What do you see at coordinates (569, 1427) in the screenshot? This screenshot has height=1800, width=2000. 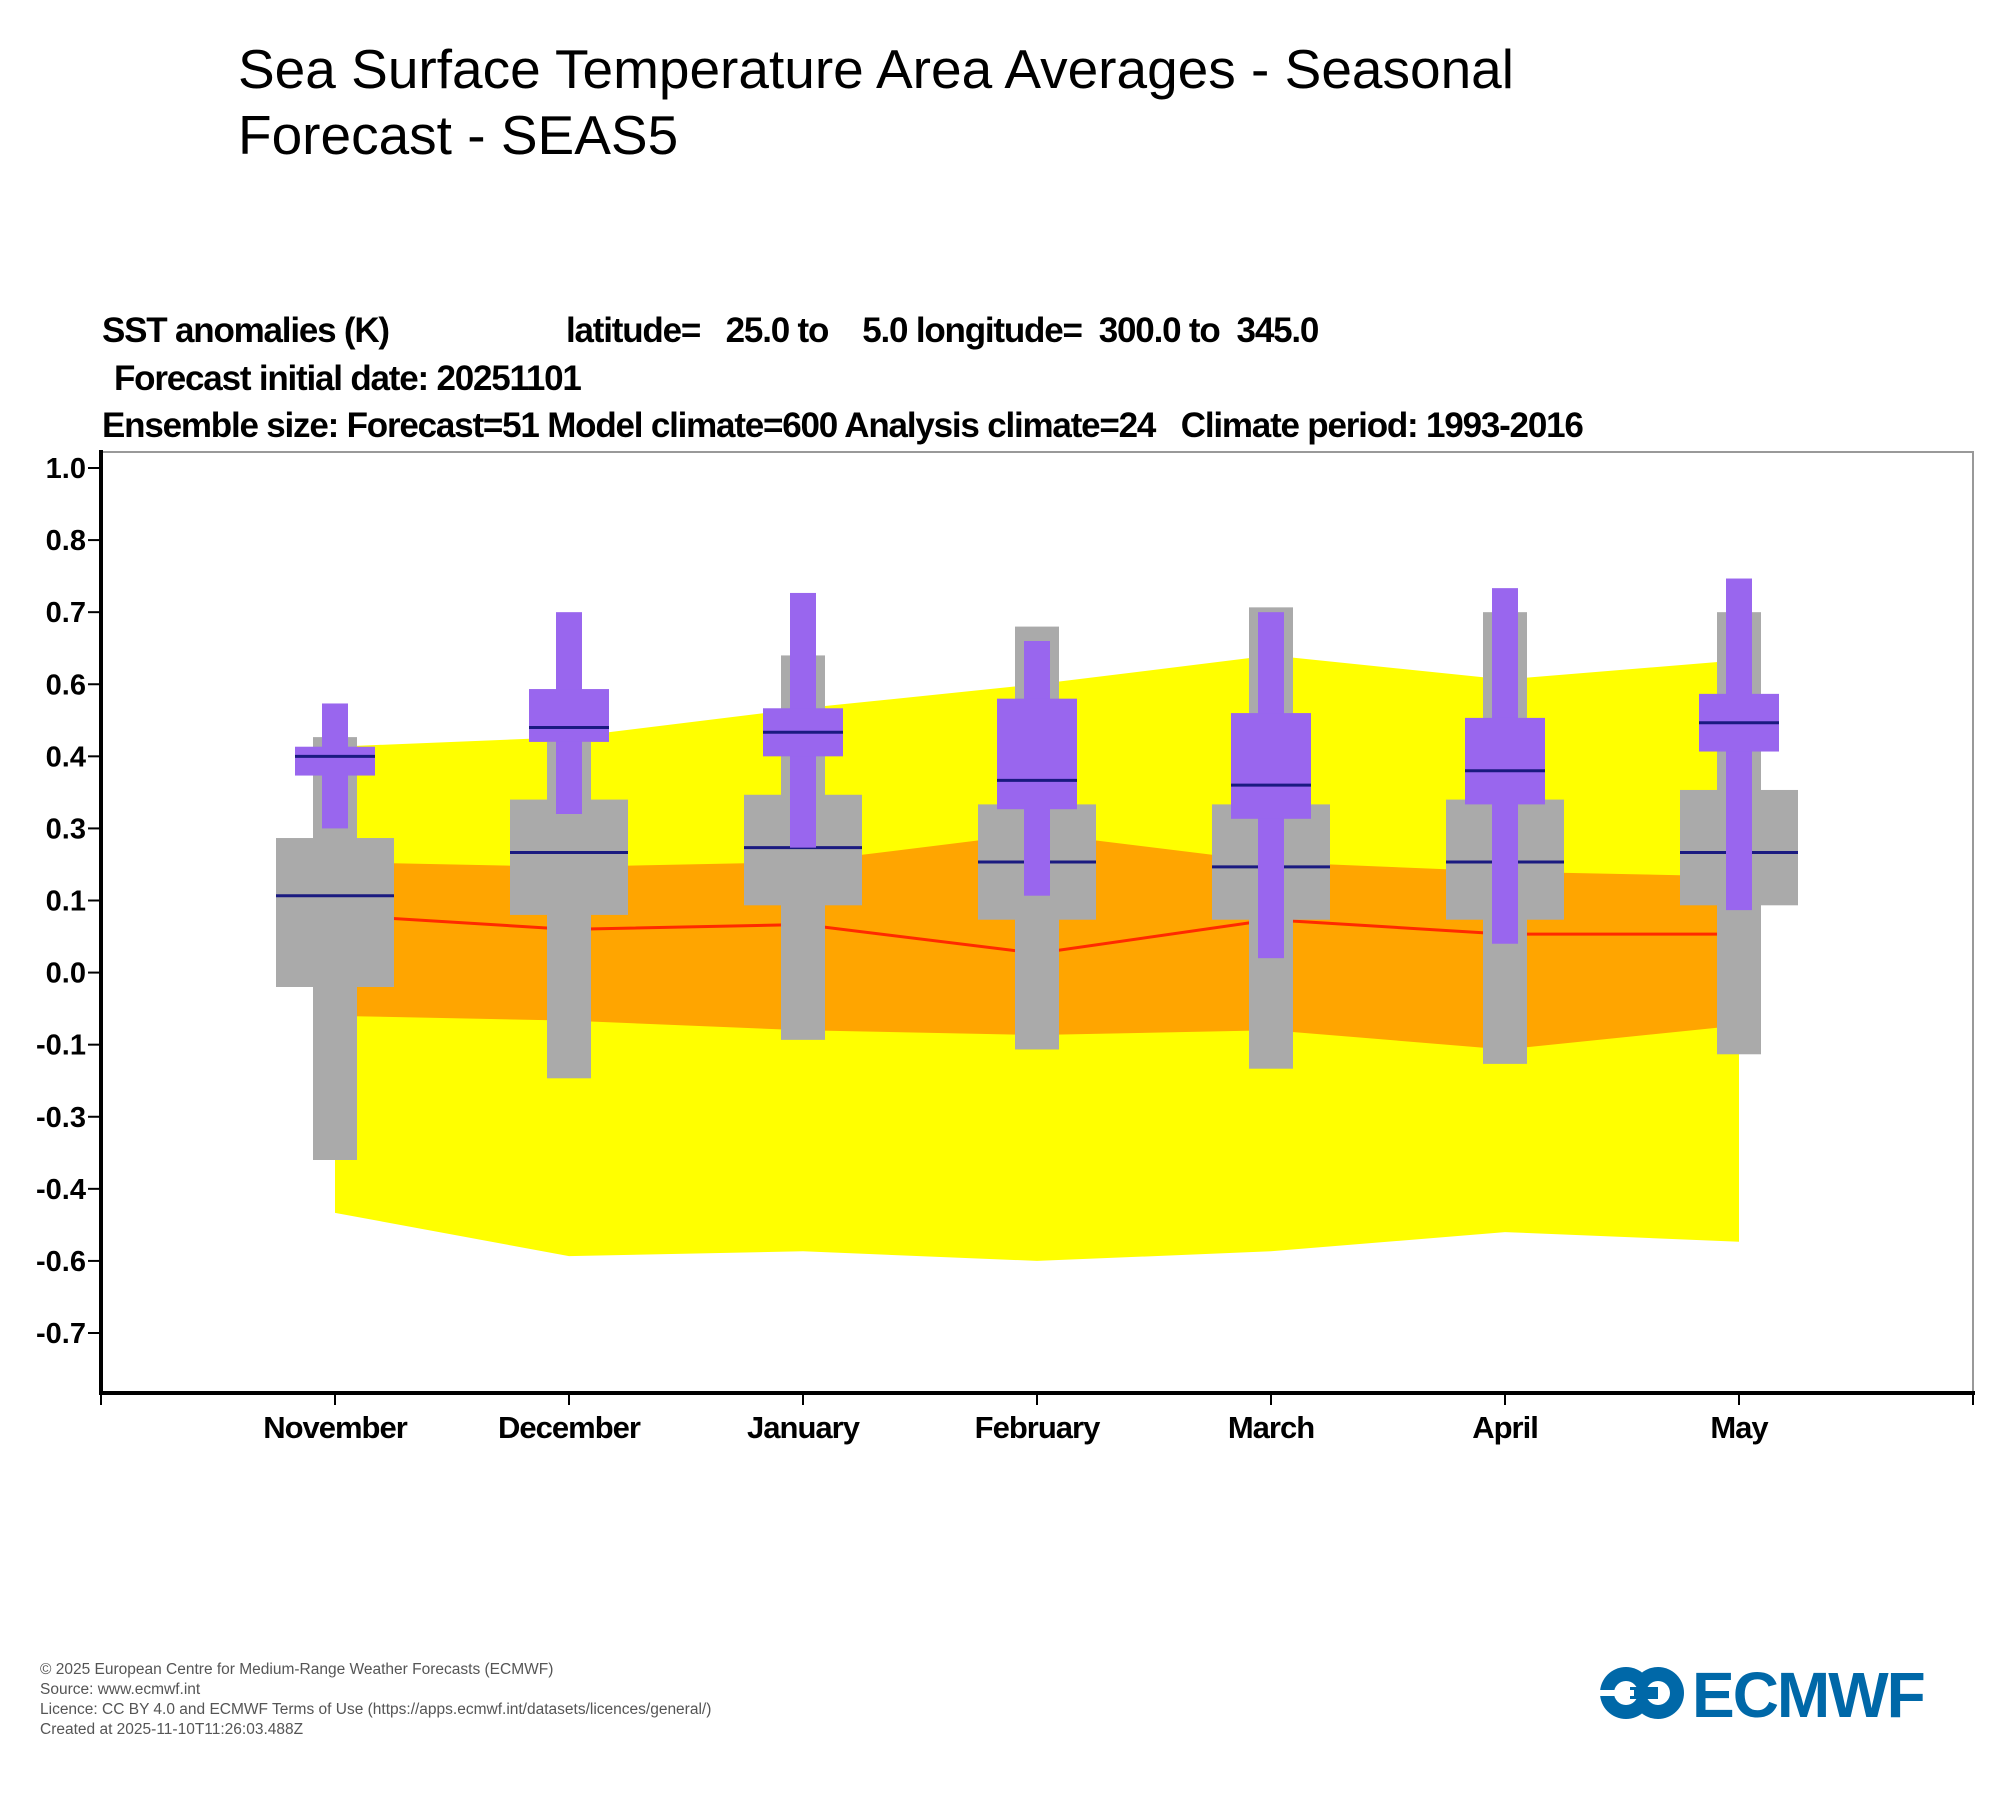 I see `x-tick-label-december: December` at bounding box center [569, 1427].